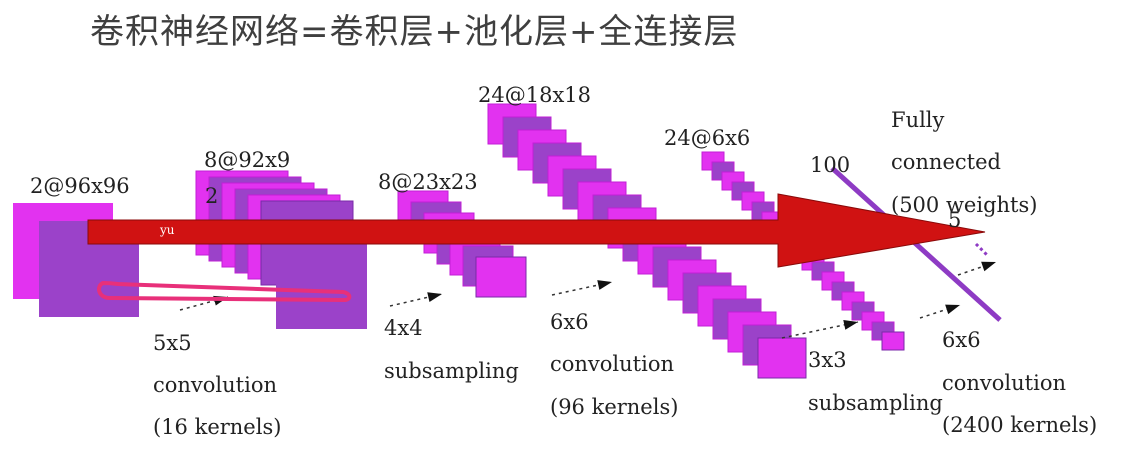  I want to click on fully-connected-line1: Fully, so click(918, 120).